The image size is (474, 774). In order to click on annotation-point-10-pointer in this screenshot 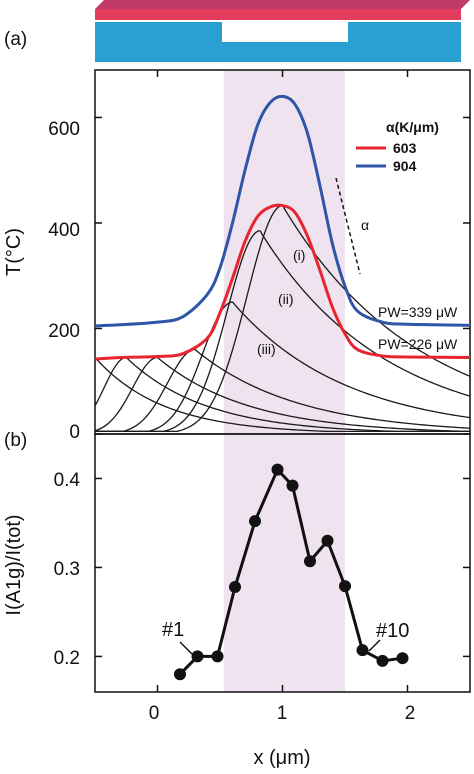, I will do `click(374, 645)`.